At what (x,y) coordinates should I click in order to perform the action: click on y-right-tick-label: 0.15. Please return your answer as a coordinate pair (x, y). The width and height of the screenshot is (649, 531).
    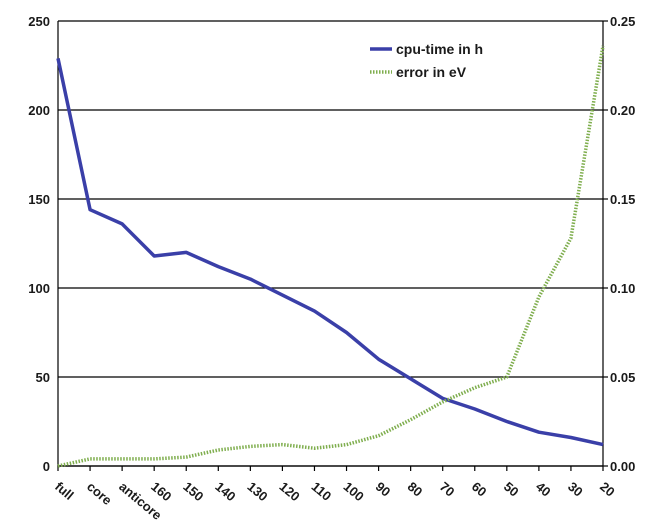
    Looking at the image, I should click on (622, 199).